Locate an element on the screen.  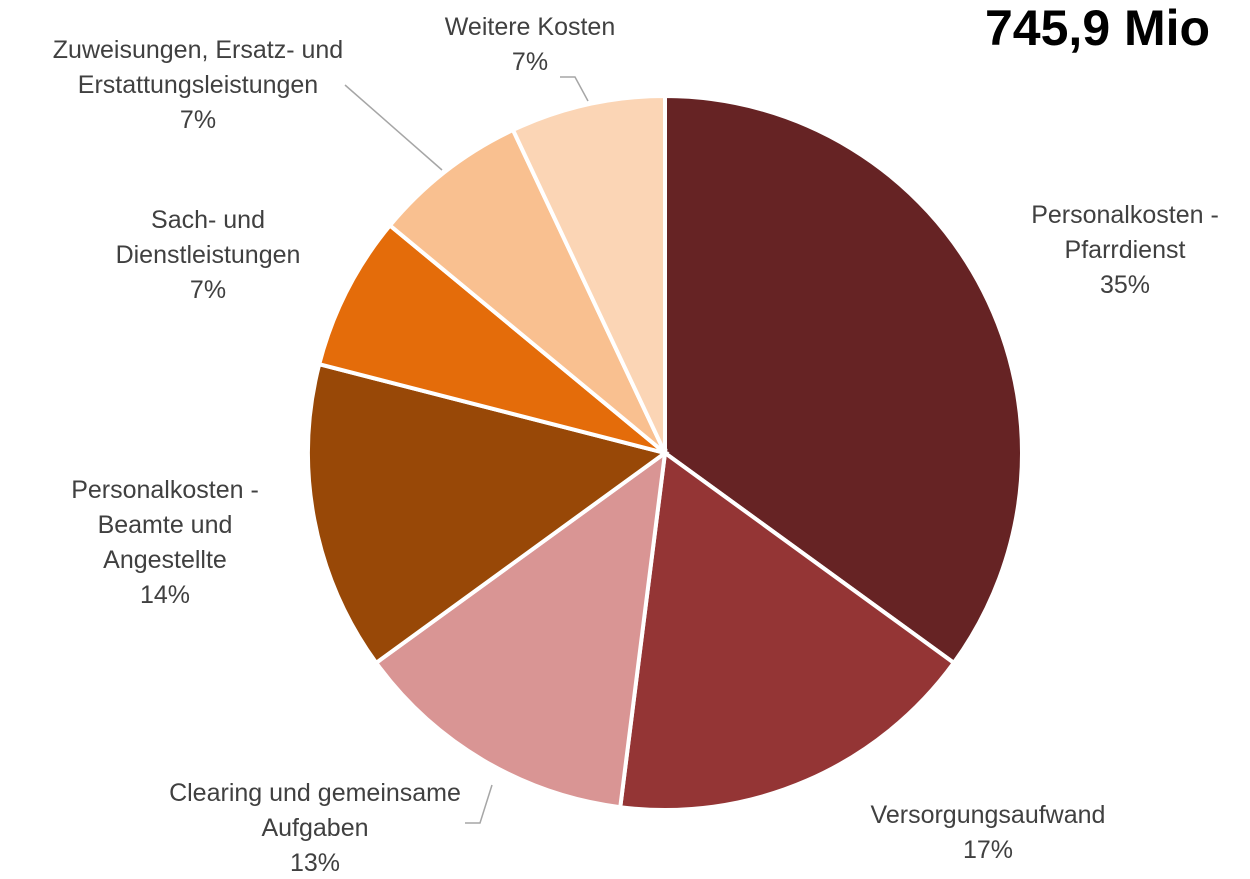
value-label: 14% is located at coordinates (165, 595).